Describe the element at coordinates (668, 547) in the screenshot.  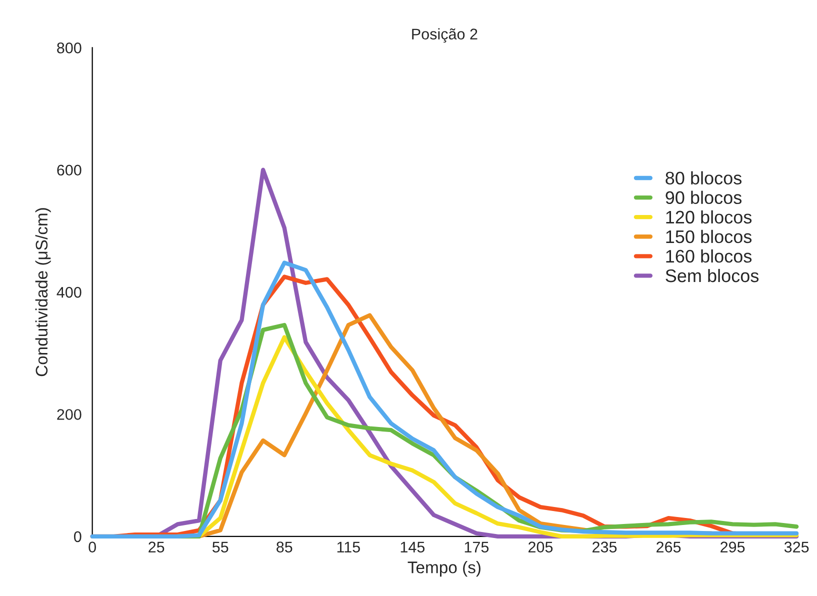
I see `x-tick-label: 265` at that location.